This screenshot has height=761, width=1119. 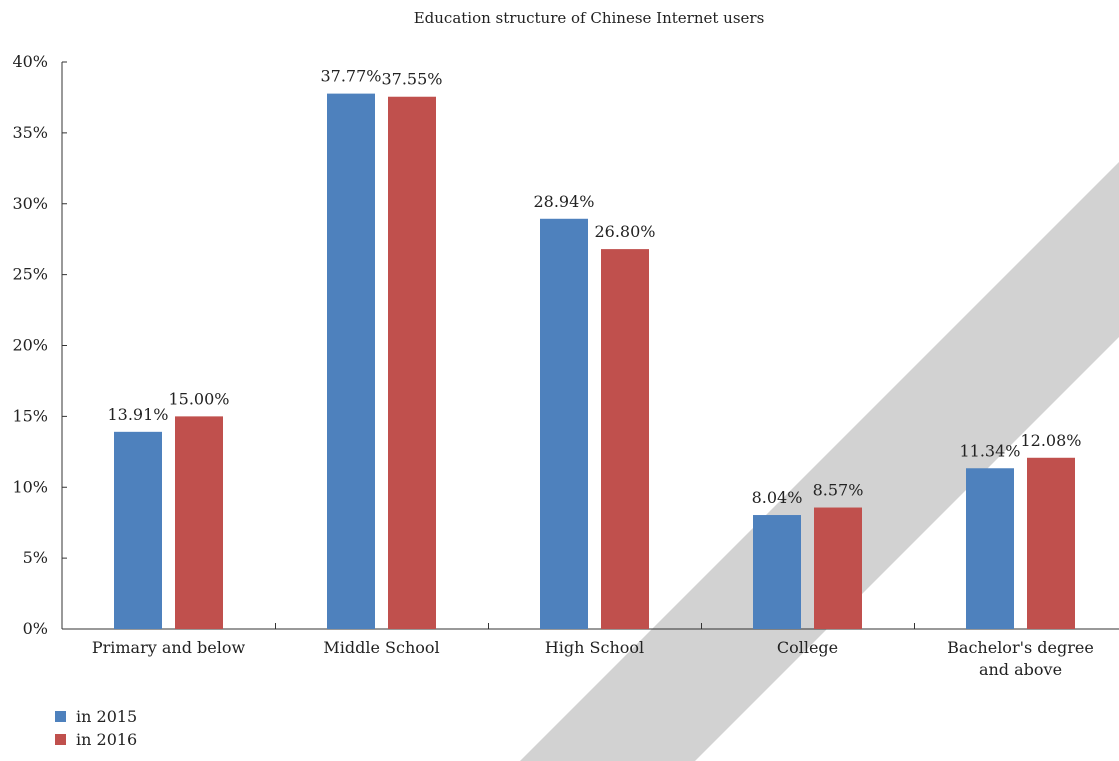 What do you see at coordinates (198, 398) in the screenshot?
I see `data-label: 15.00%` at bounding box center [198, 398].